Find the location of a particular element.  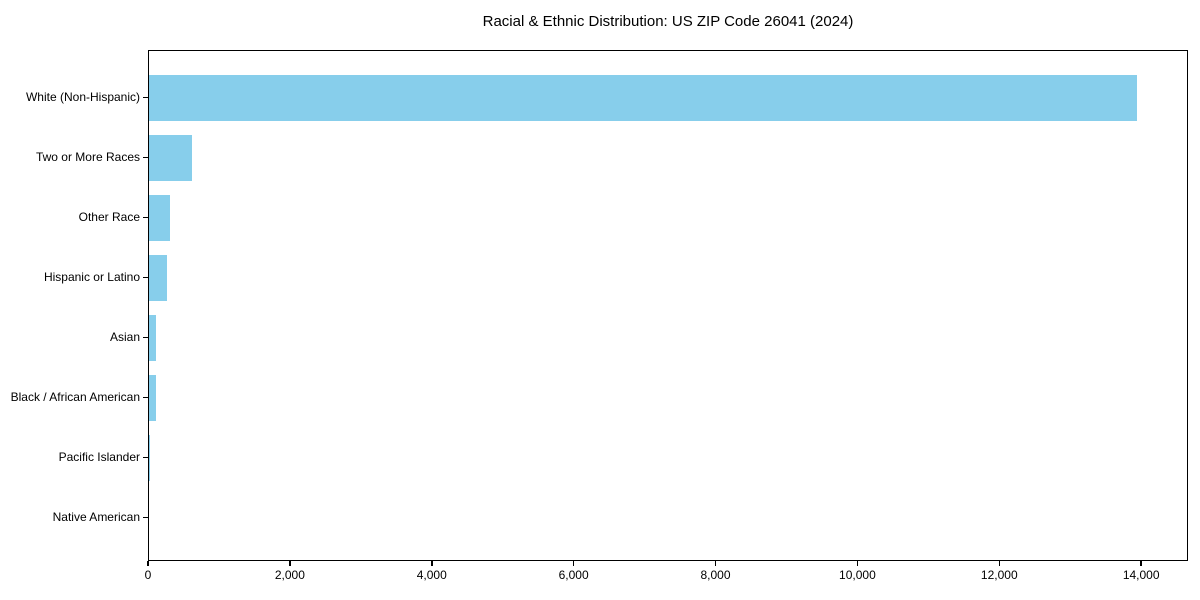

category-label: Asian is located at coordinates (124, 337).